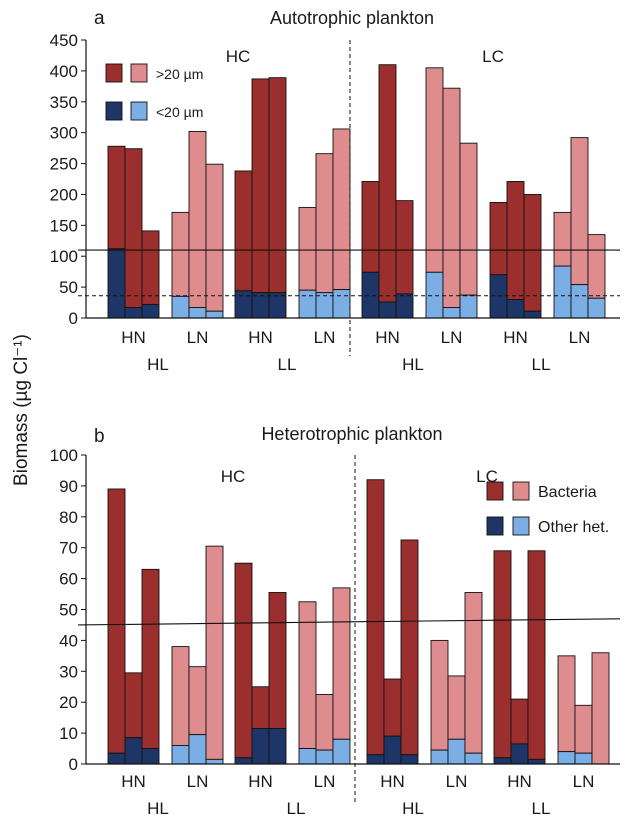  Describe the element at coordinates (352, 18) in the screenshot. I see `chart-title: Autotrophic plankton` at that location.